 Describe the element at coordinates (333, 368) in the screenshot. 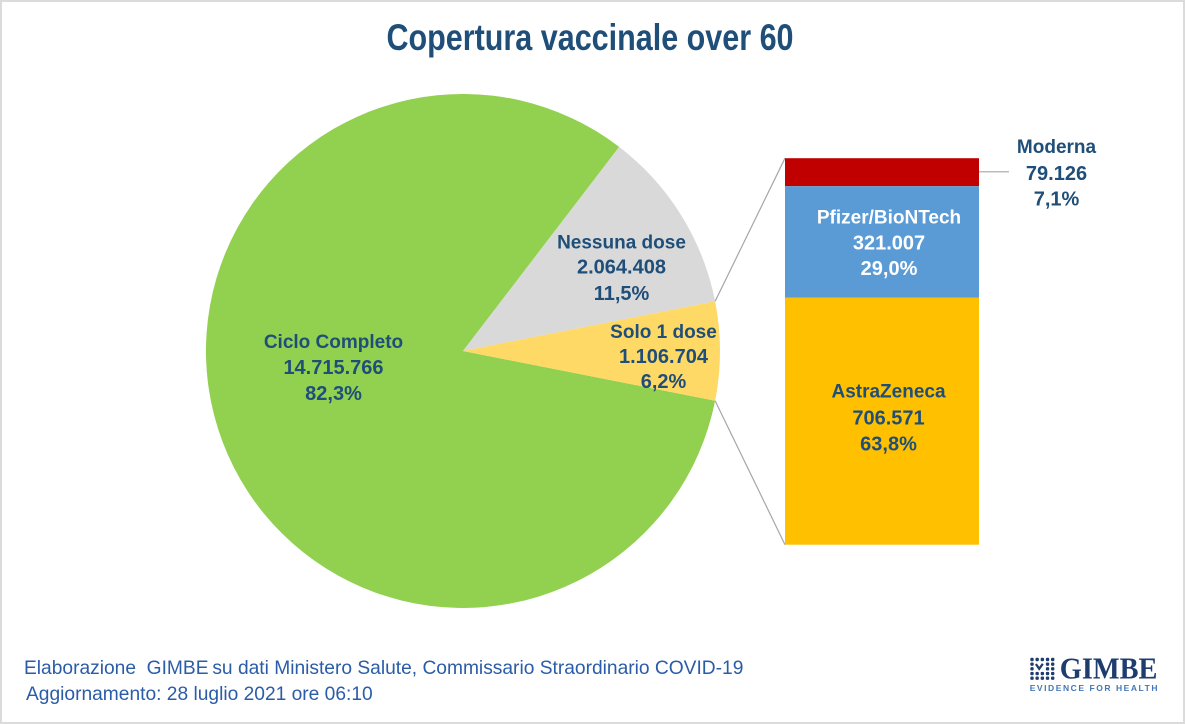

I see `svg-text: 14.715.766` at that location.